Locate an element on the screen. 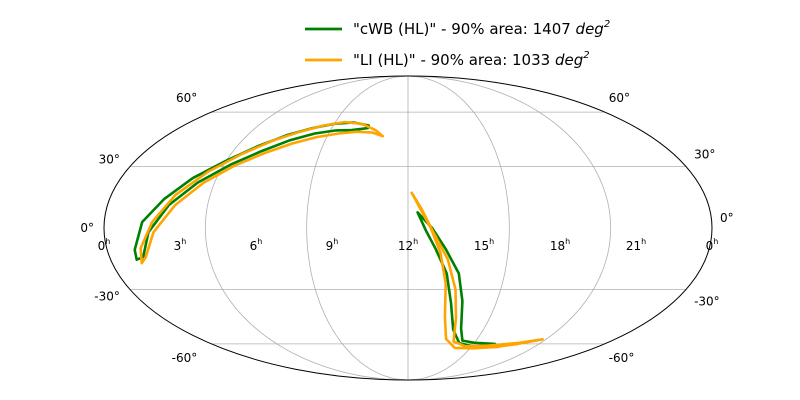  x-tick-label: 9h is located at coordinates (332, 245).